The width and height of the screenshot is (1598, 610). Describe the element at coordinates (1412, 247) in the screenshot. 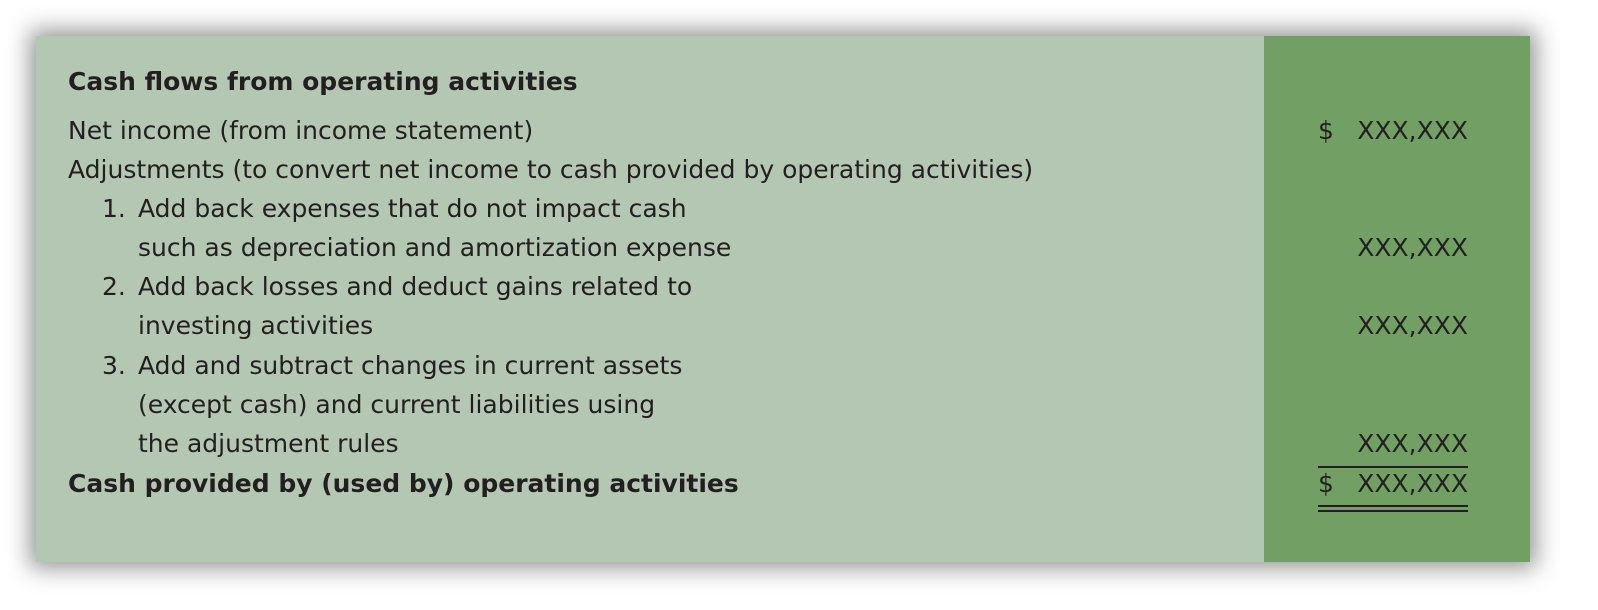

I see `adjustment-item-1-amount: XXX,XXX` at that location.